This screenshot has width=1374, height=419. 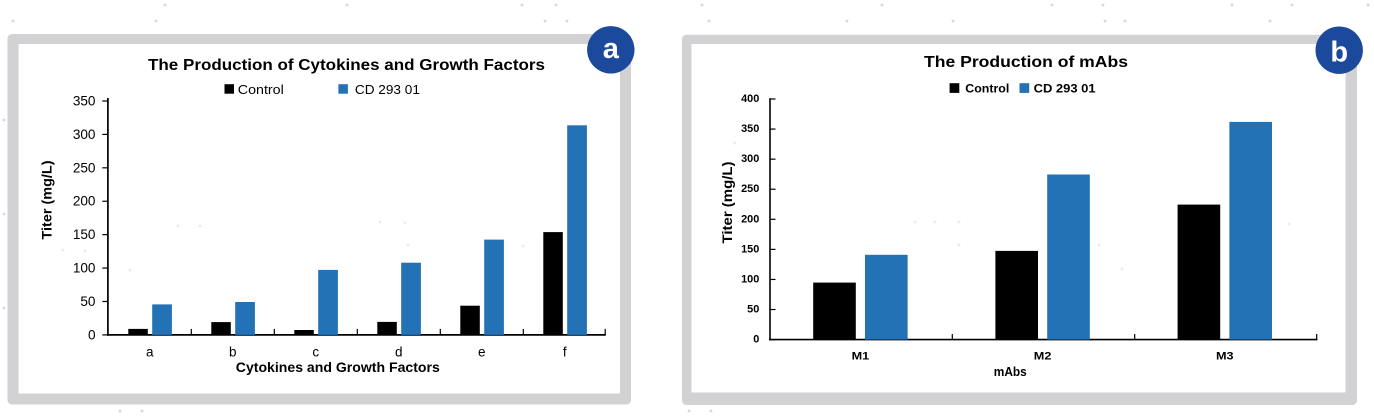 What do you see at coordinates (315, 352) in the screenshot?
I see `svg-text: c` at bounding box center [315, 352].